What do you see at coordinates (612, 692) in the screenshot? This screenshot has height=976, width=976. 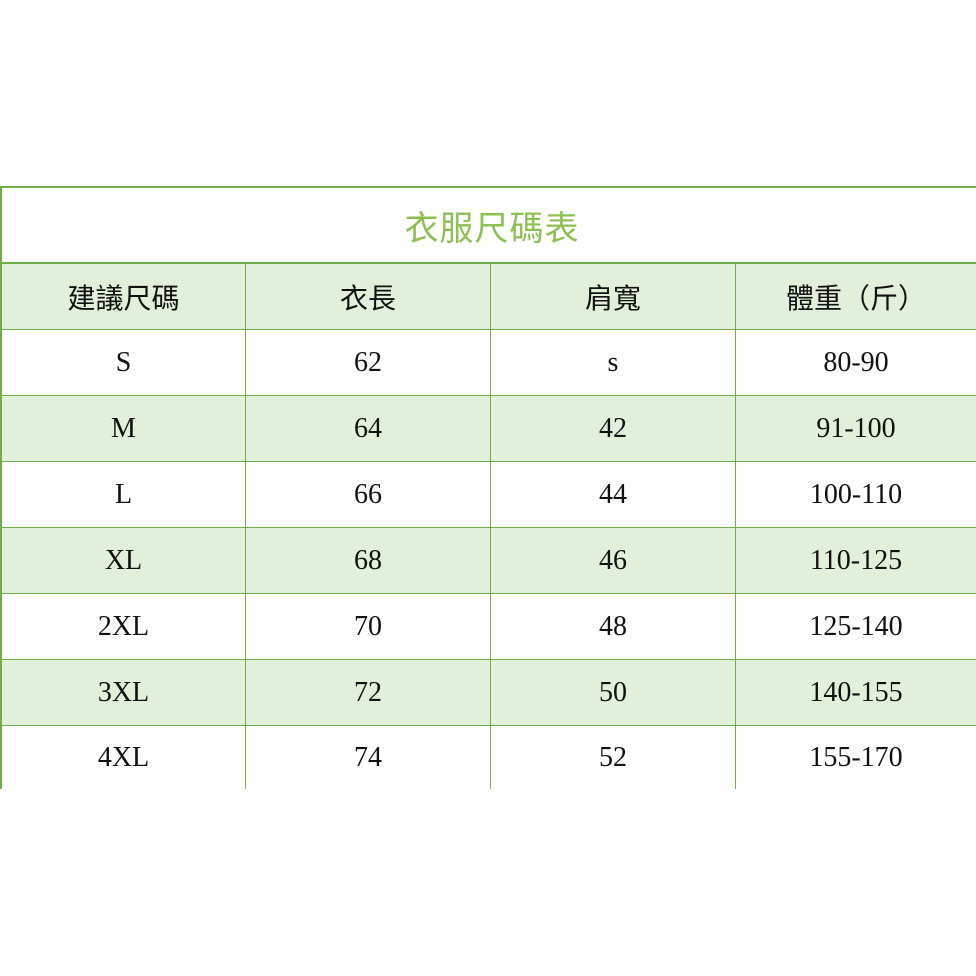 I see `cell-shoulder: 50` at bounding box center [612, 692].